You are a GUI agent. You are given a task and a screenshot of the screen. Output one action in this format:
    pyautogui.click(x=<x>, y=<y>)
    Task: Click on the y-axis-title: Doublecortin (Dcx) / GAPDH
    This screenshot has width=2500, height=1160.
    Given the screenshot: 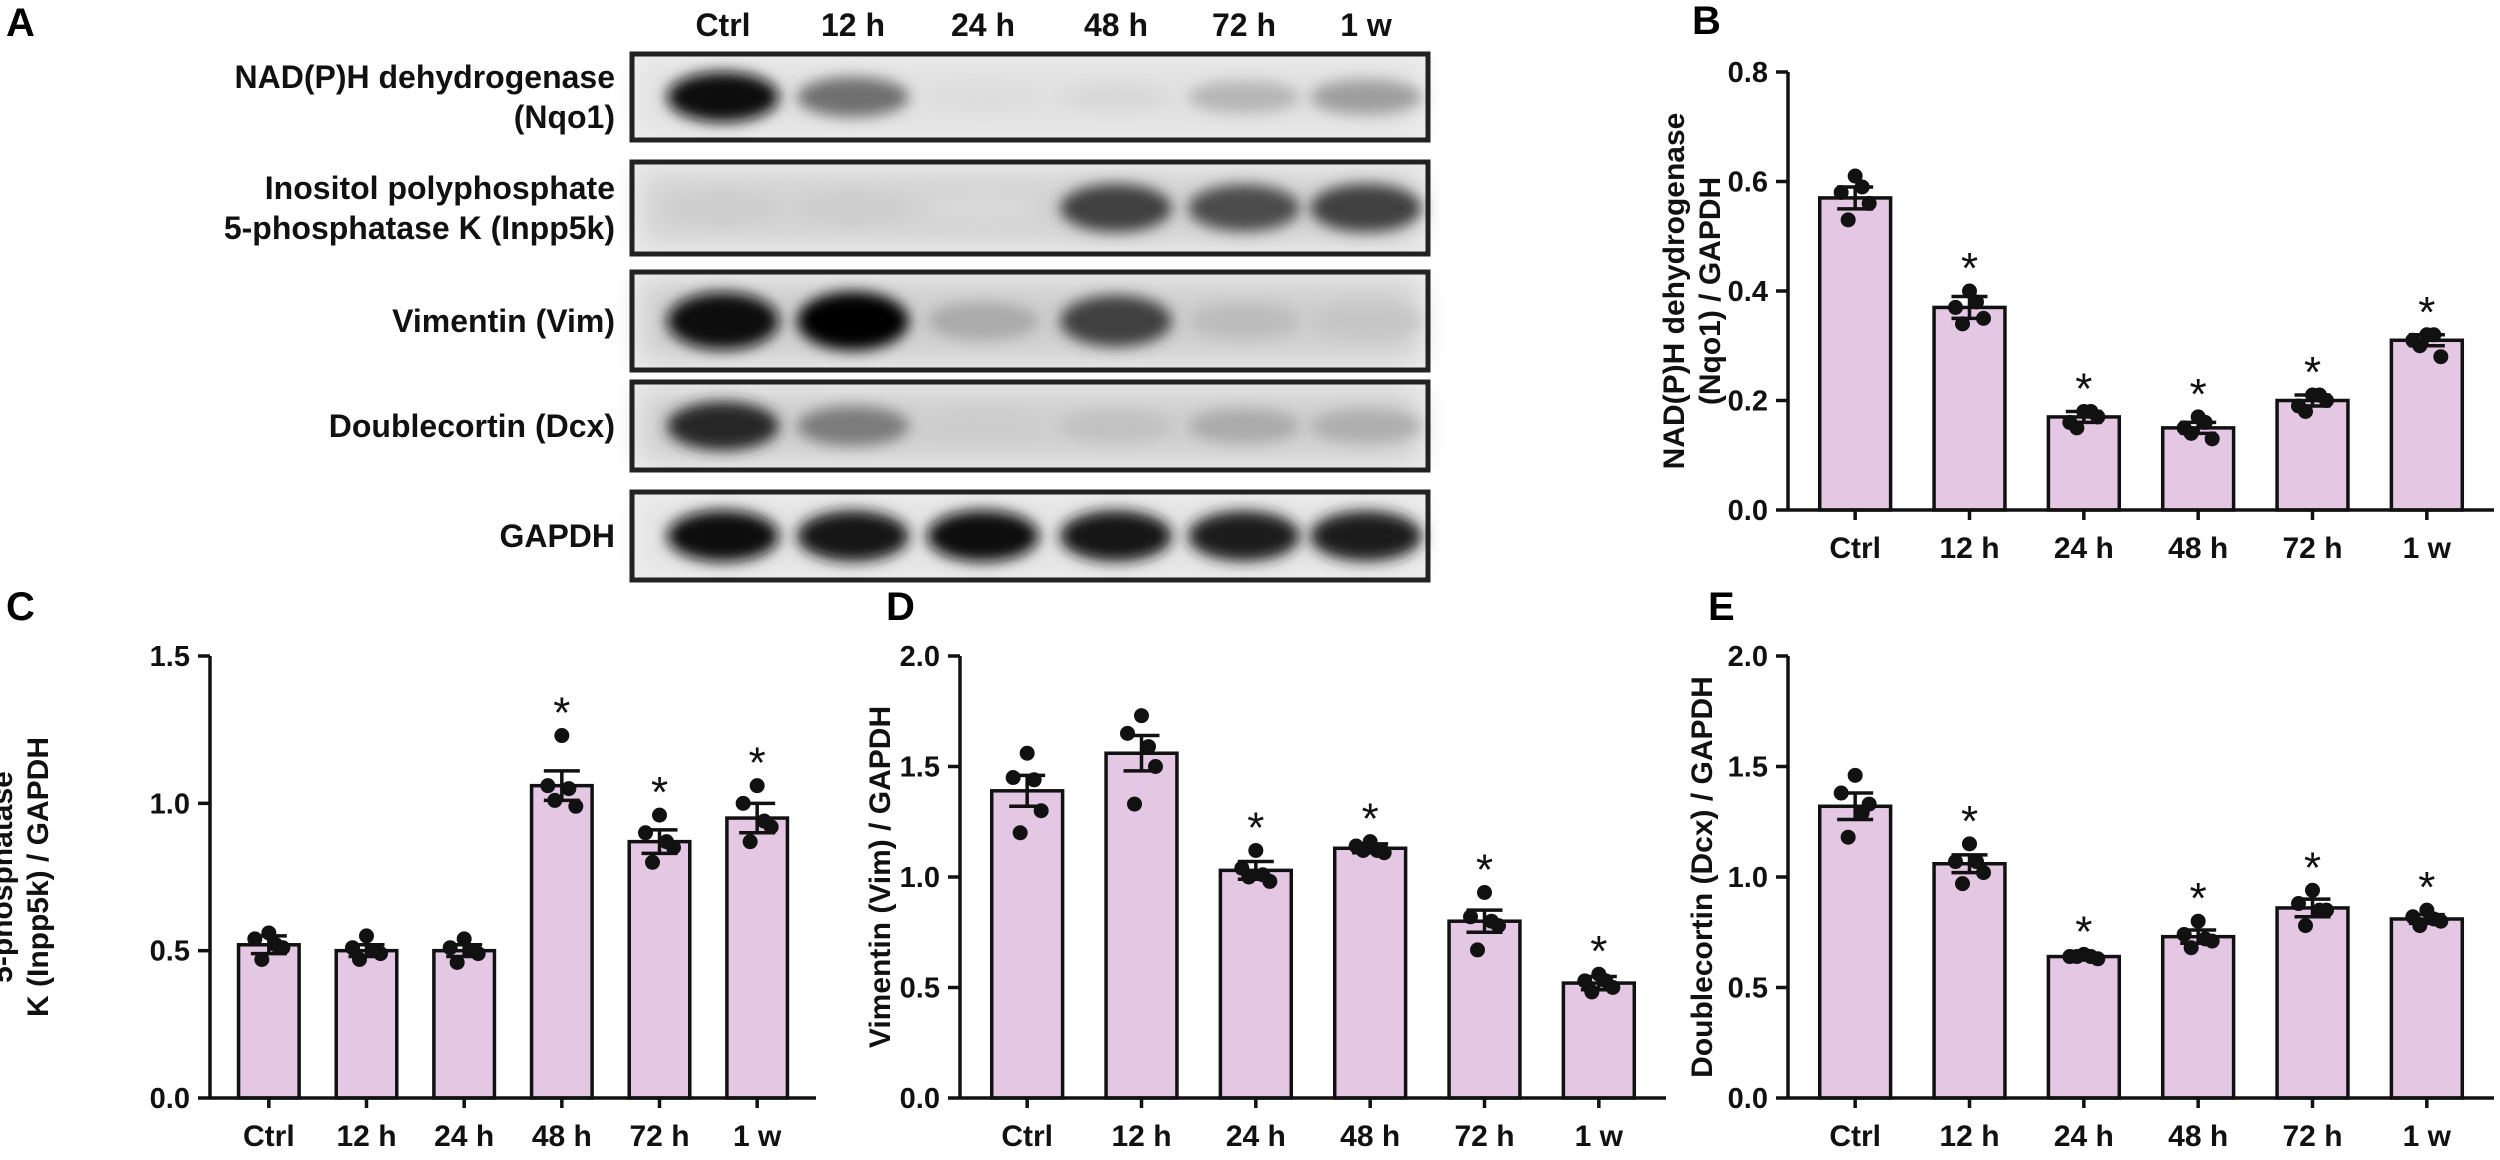 What is the action you would take?
    pyautogui.click(x=1702, y=877)
    